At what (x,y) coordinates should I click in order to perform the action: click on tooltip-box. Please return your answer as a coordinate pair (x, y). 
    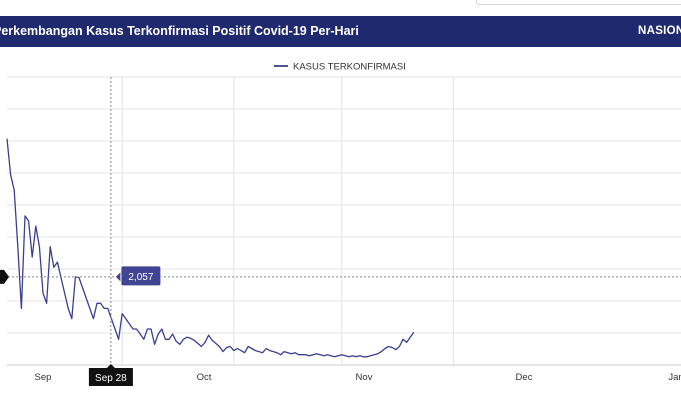
    Looking at the image, I should click on (141, 276).